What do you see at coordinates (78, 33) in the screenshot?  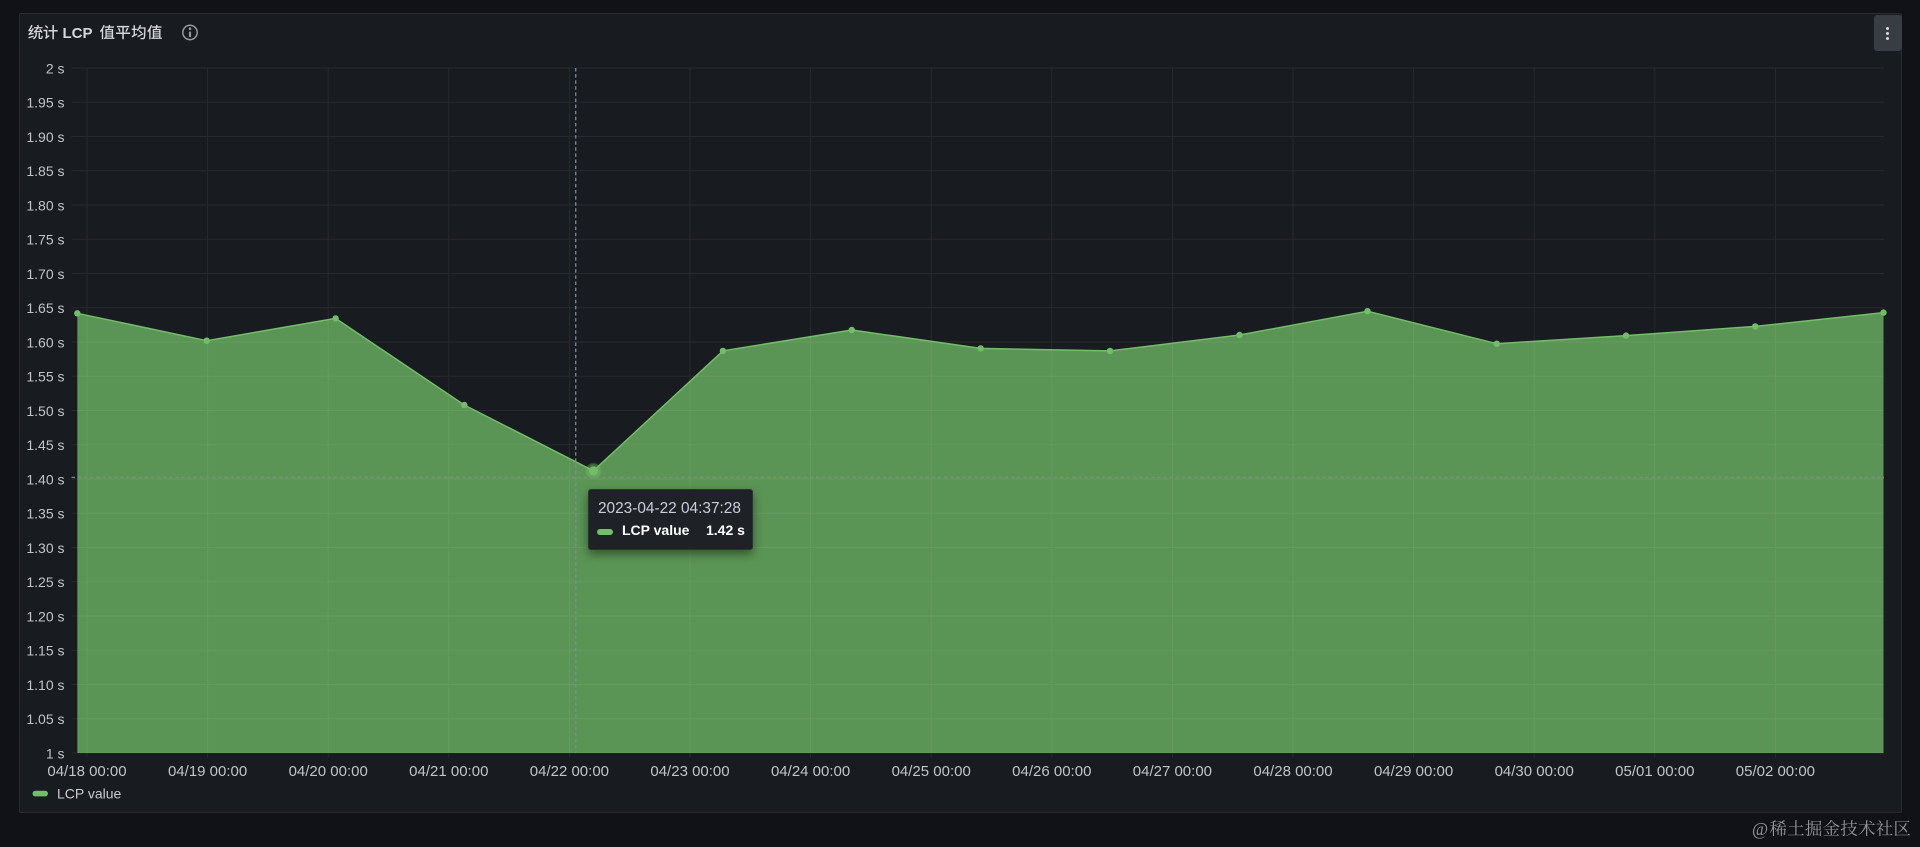 I see `svg-text: LCP` at bounding box center [78, 33].